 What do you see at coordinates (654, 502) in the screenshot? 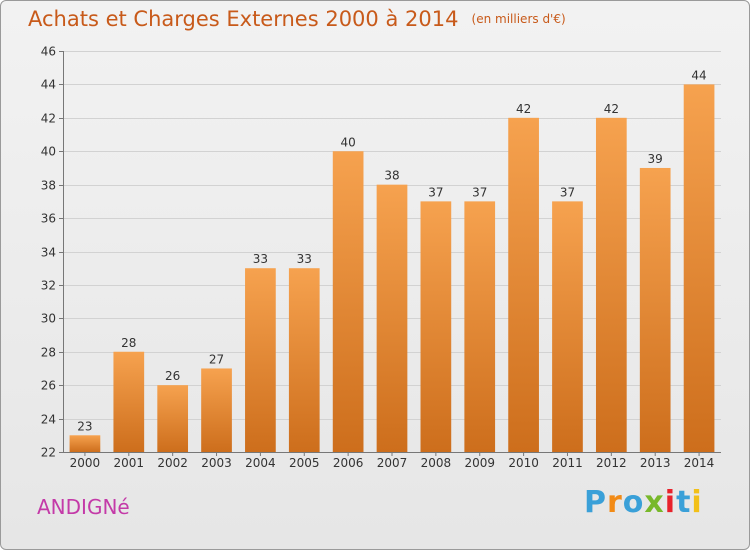
I see `logo-letter: x` at bounding box center [654, 502].